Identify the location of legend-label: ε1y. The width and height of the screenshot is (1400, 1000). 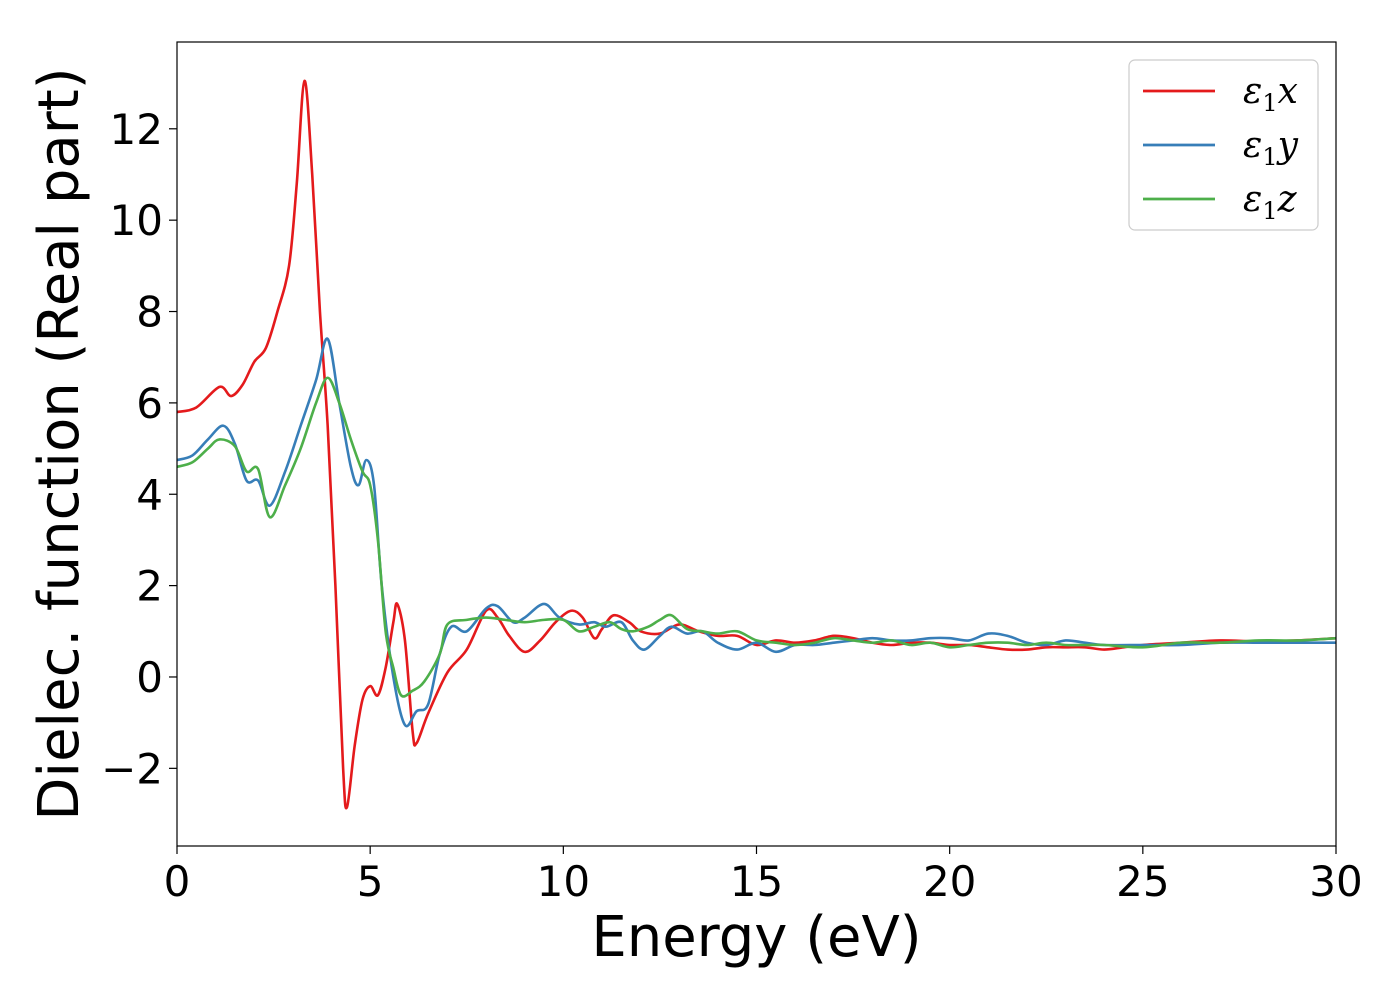
(1271, 148).